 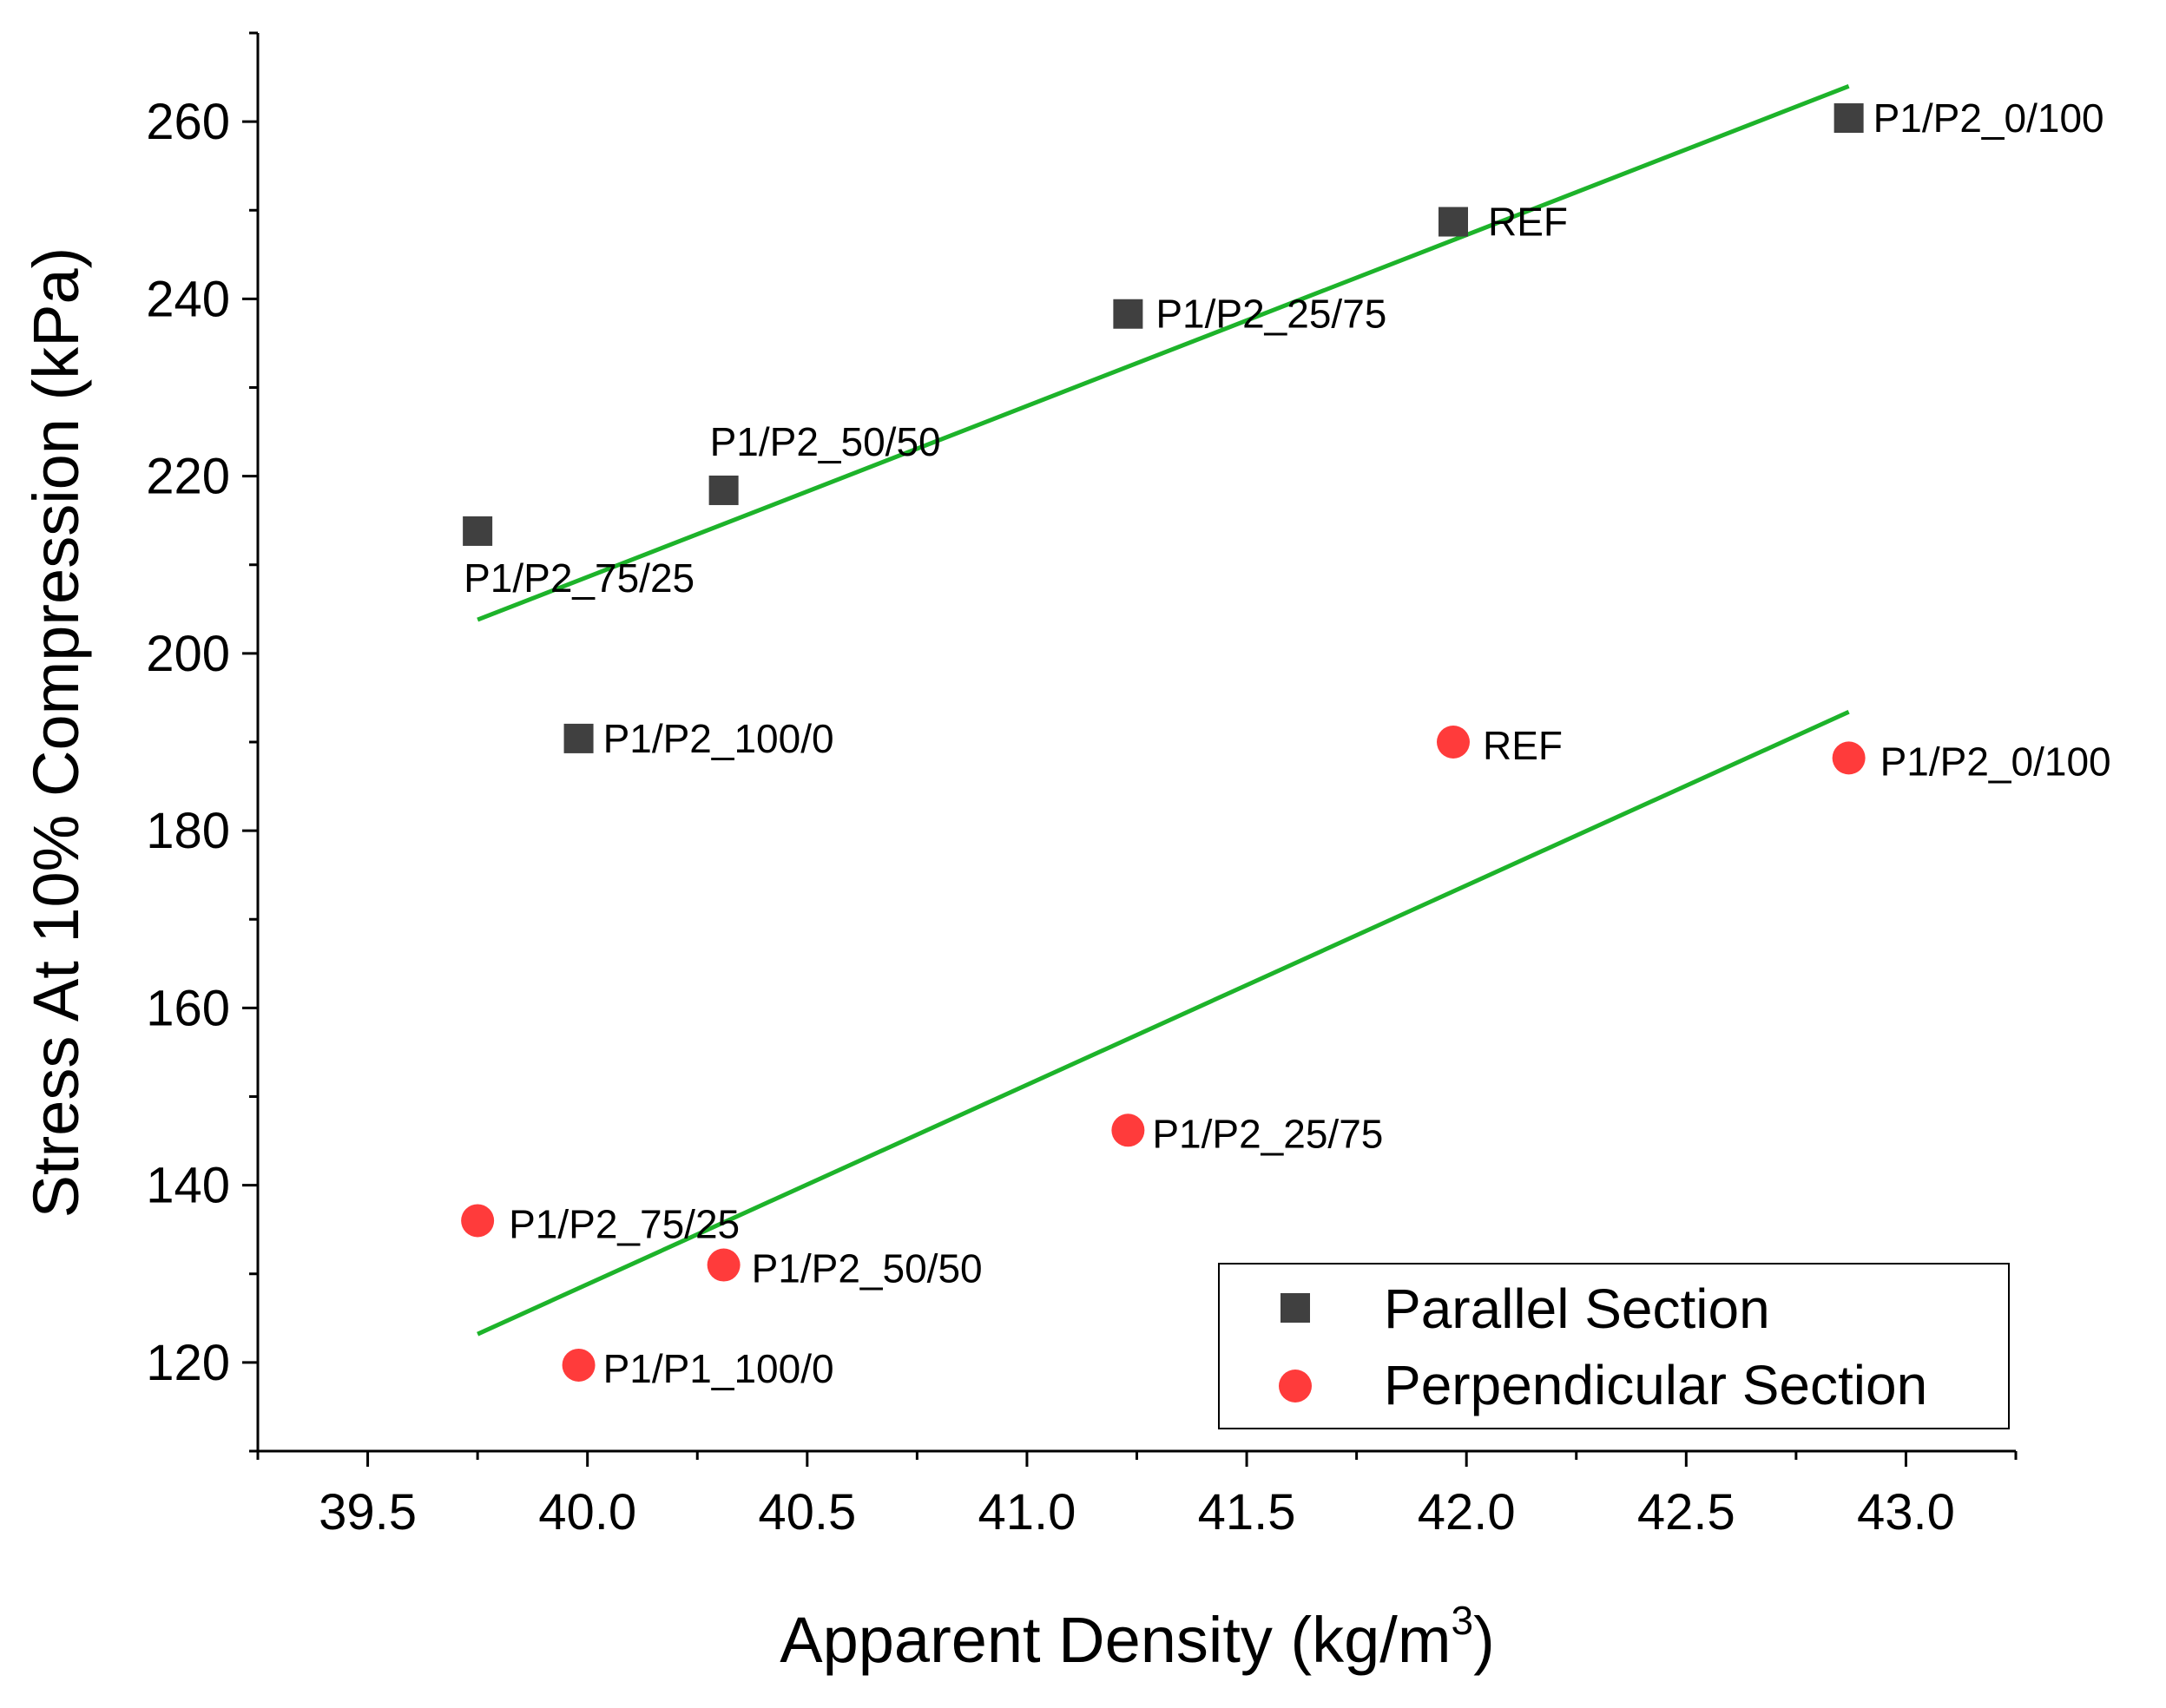 I want to click on x-axis-title-main: Apparent Density (kg/m, so click(x=1115, y=1640).